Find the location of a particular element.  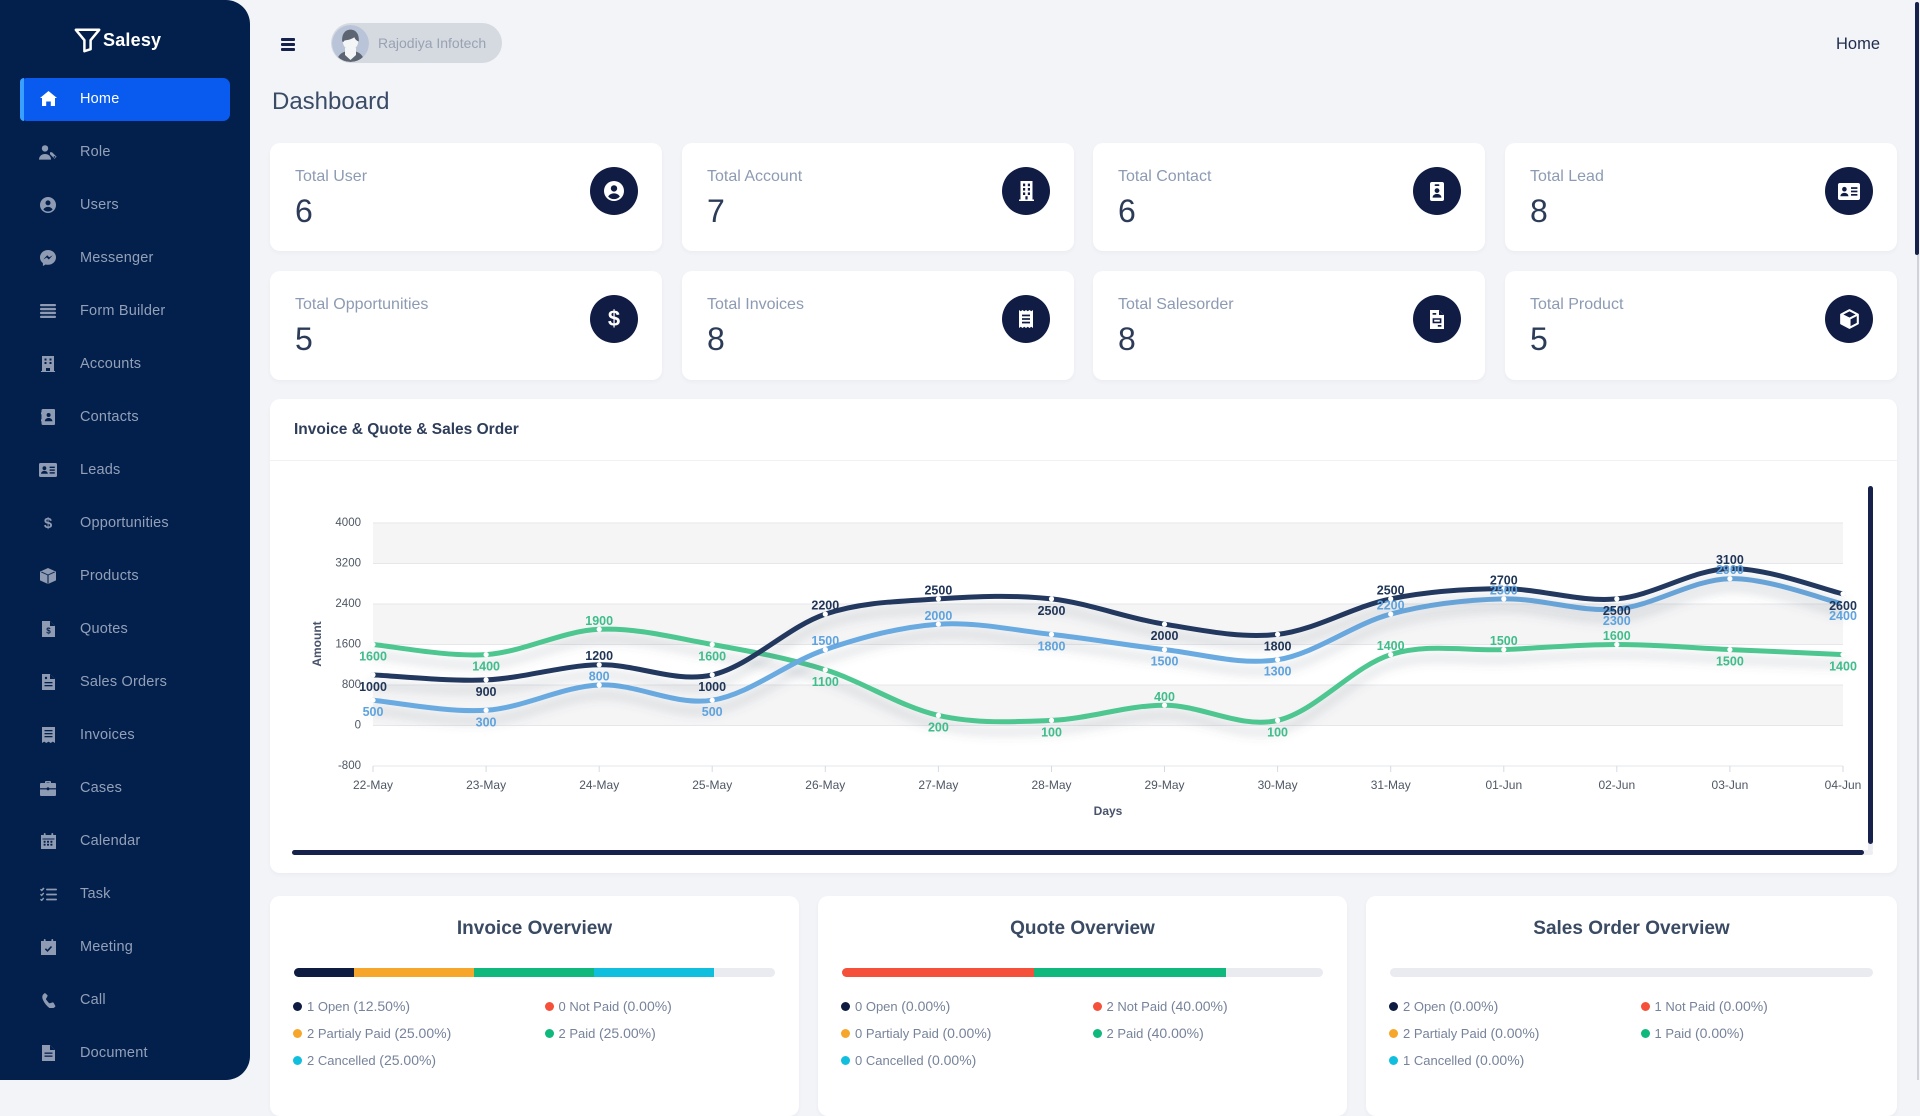

svg-text: 01-Jun is located at coordinates (1503, 785).